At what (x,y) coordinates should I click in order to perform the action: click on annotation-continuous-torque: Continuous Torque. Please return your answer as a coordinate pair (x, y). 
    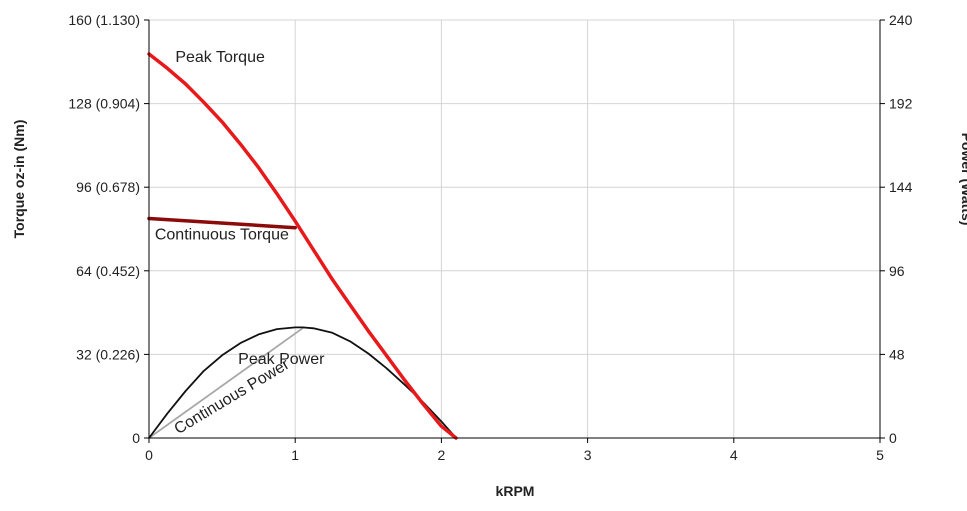
    Looking at the image, I should click on (222, 234).